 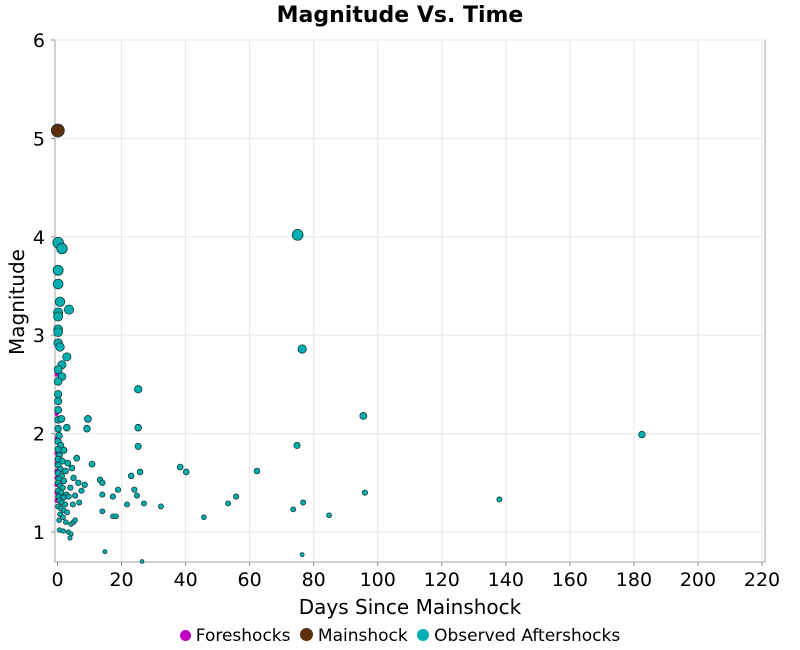 I want to click on x-tick-label: 40, so click(x=185, y=580).